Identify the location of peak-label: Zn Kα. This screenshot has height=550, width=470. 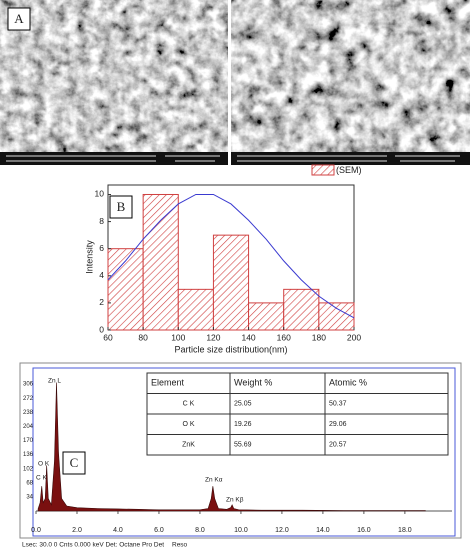
(214, 480).